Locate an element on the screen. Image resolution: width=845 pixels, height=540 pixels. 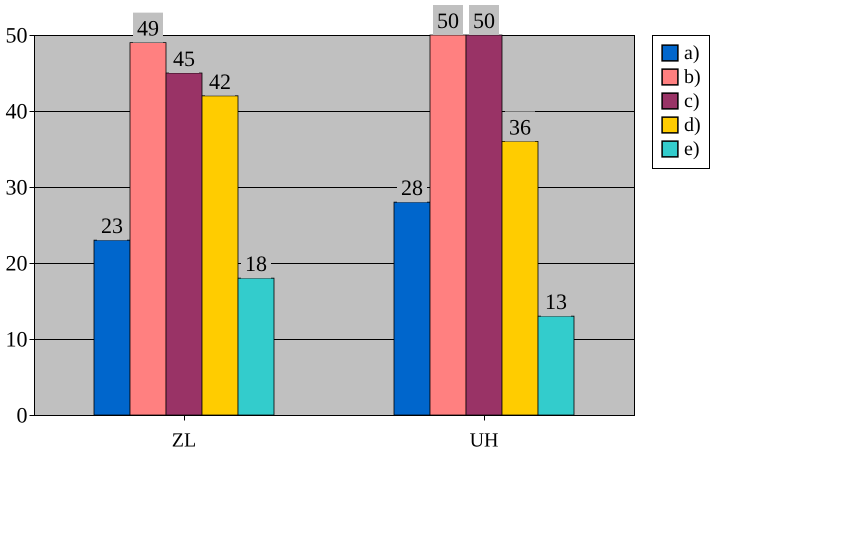
legend-label: c) is located at coordinates (692, 101).